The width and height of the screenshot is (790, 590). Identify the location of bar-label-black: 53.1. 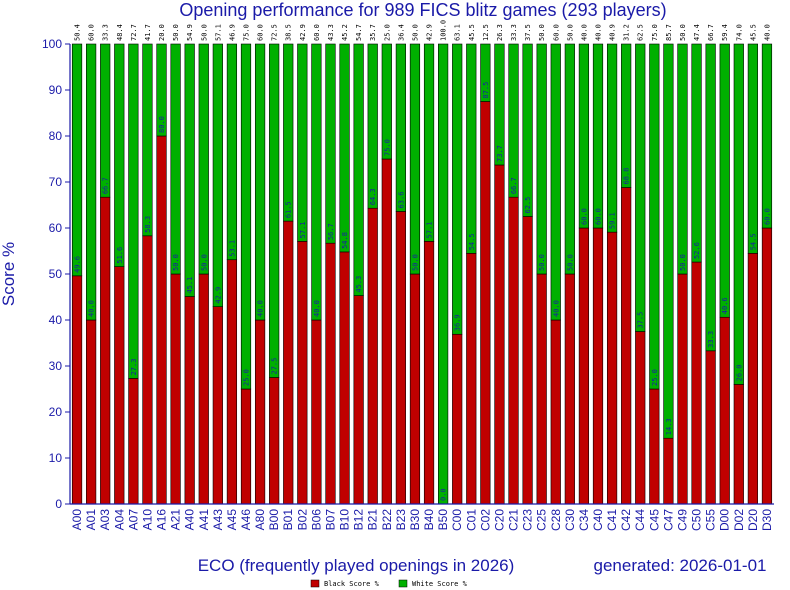
(232, 248).